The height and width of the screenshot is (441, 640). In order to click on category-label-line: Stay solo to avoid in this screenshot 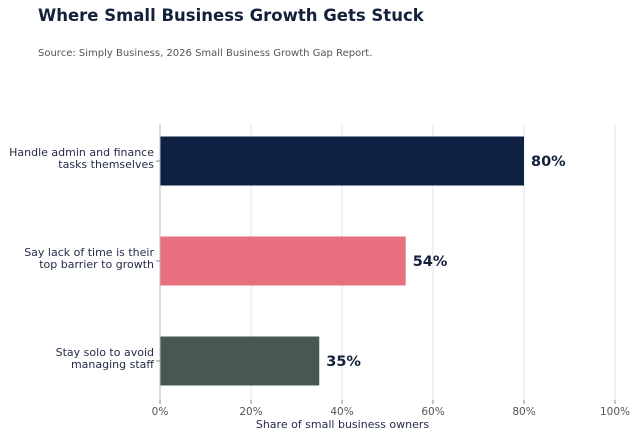, I will do `click(105, 352)`.